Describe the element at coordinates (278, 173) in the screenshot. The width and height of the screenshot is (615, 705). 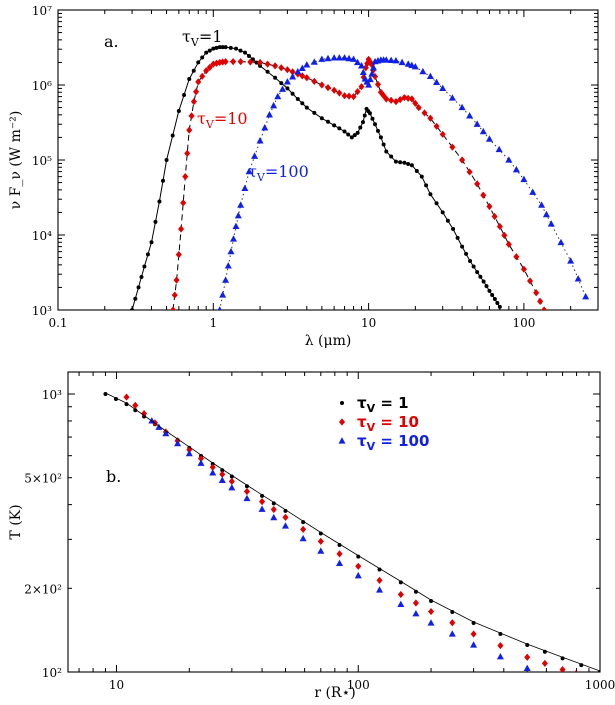
I see `series-label-tau100: τV=100` at that location.